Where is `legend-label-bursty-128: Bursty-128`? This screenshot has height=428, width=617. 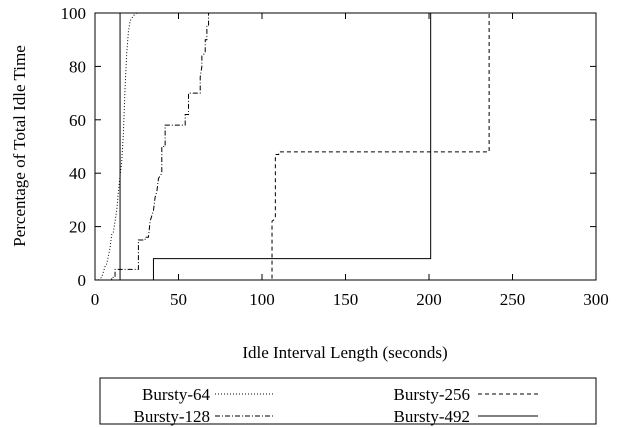
legend-label-bursty-128: Bursty-128 is located at coordinates (172, 416).